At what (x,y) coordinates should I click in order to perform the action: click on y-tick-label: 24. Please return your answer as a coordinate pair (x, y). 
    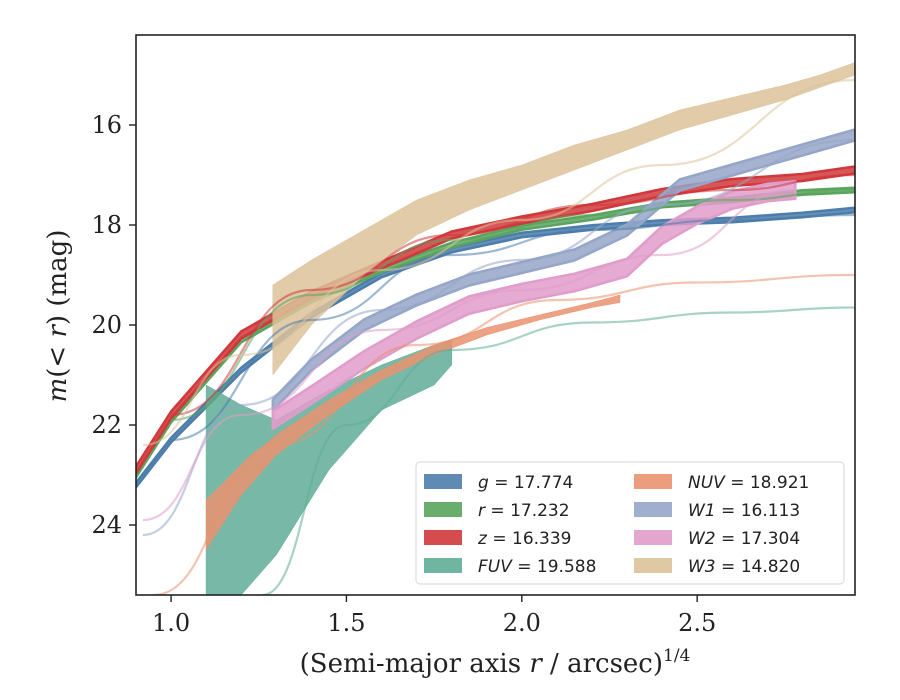
    Looking at the image, I should click on (106, 525).